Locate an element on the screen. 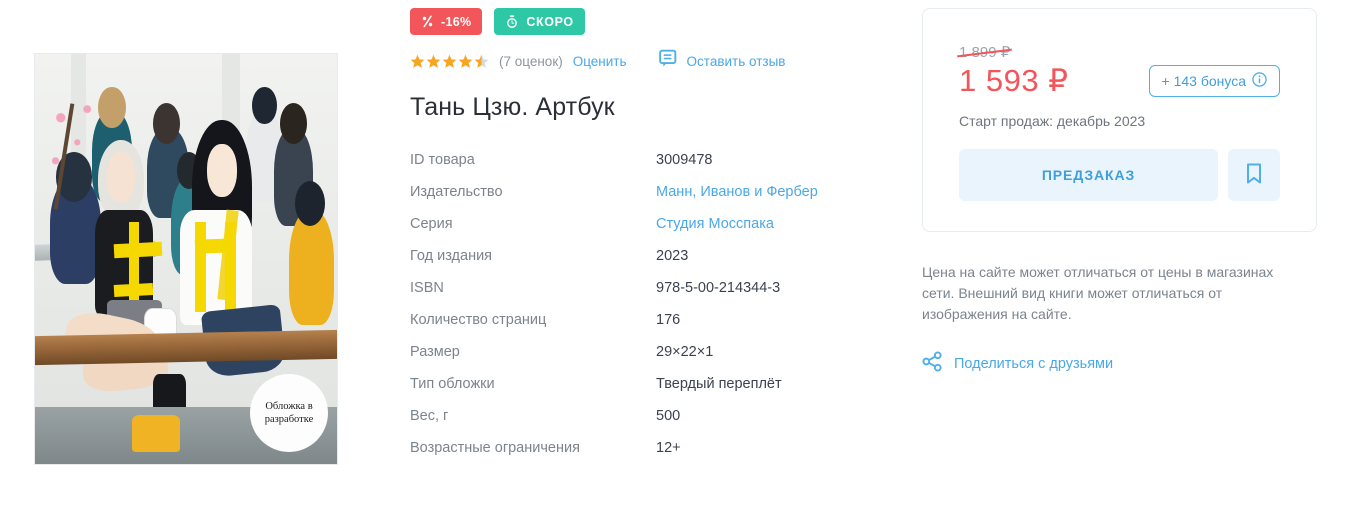  spec-value: Студия Мосспака is located at coordinates (715, 224).